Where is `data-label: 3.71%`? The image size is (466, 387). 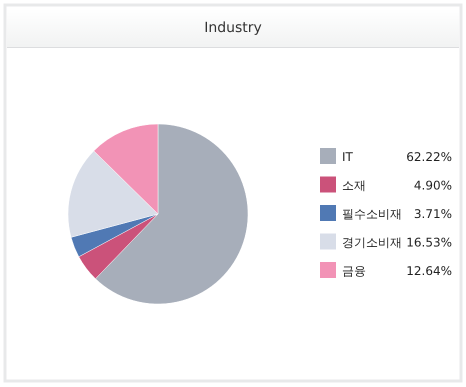 data-label: 3.71% is located at coordinates (433, 214).